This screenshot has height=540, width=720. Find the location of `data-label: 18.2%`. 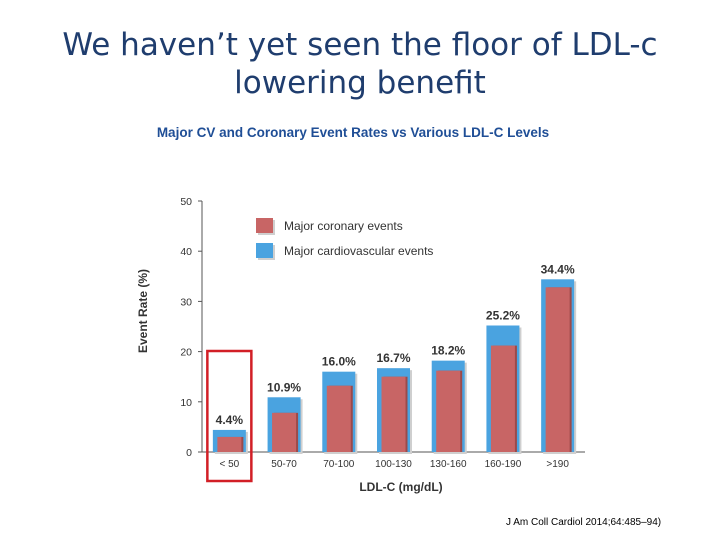

data-label: 18.2% is located at coordinates (448, 351).